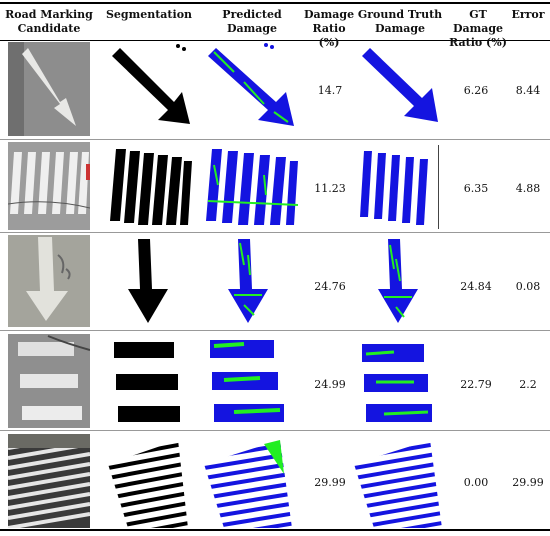 This screenshot has width=550, height=536. Describe the element at coordinates (329, 28) in the screenshot. I see `header-damage-ratio: Damage Ratio (%)` at that location.